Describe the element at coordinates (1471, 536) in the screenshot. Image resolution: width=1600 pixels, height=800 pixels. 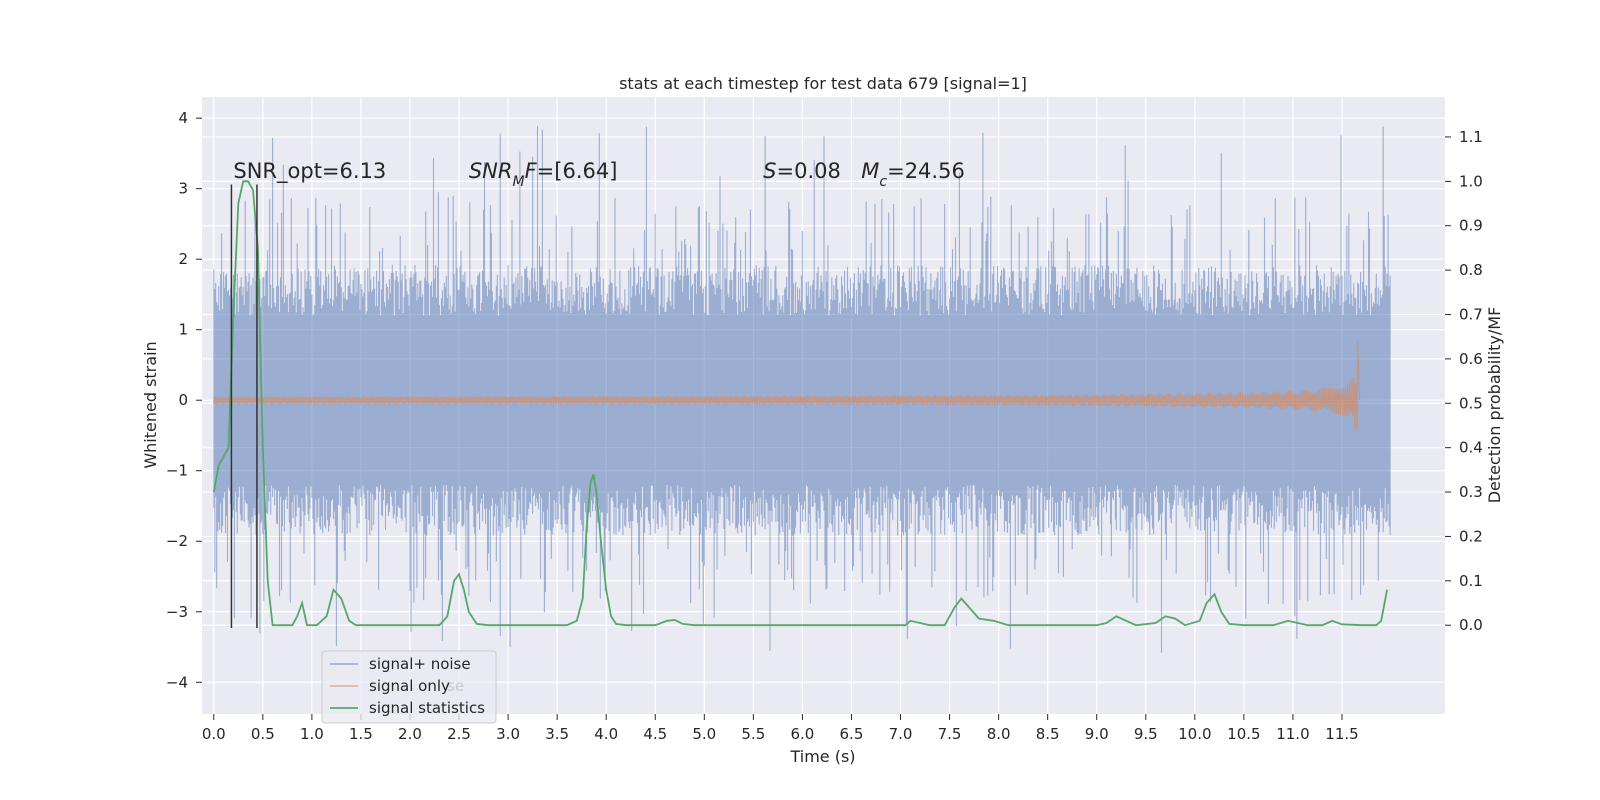
I see `y2-tick-label: 0.2` at that location.